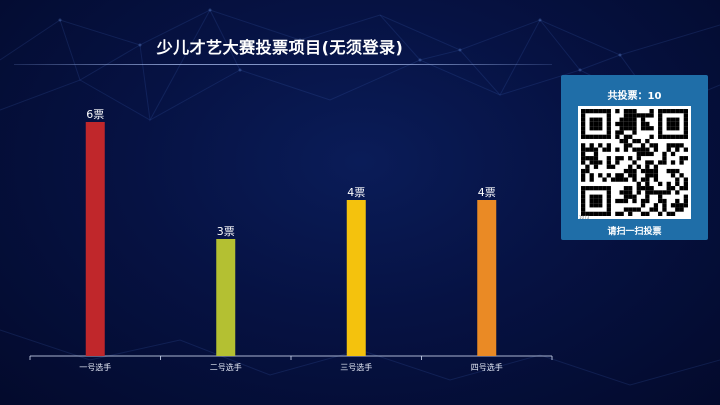 This screenshot has width=720, height=405. I want to click on vote-total-value: 10, so click(654, 96).